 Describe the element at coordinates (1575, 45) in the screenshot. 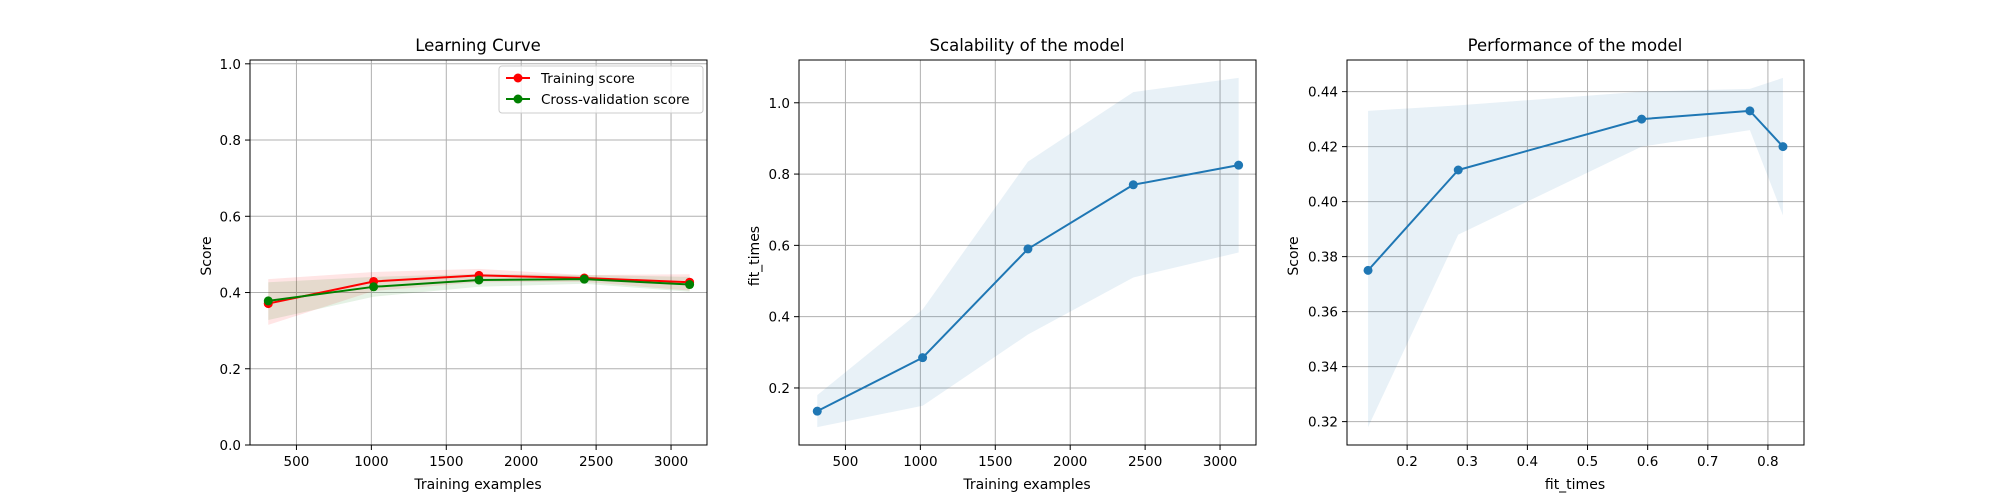

I see `panel-title: Performance of the model` at that location.